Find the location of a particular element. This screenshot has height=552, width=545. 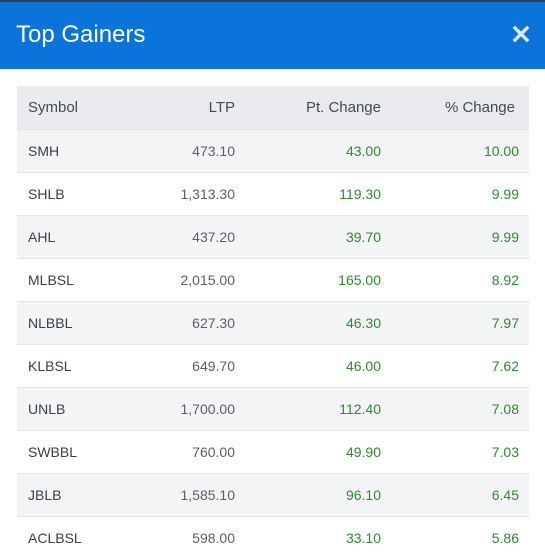

pt-change-cell: 165.00 is located at coordinates (359, 280).